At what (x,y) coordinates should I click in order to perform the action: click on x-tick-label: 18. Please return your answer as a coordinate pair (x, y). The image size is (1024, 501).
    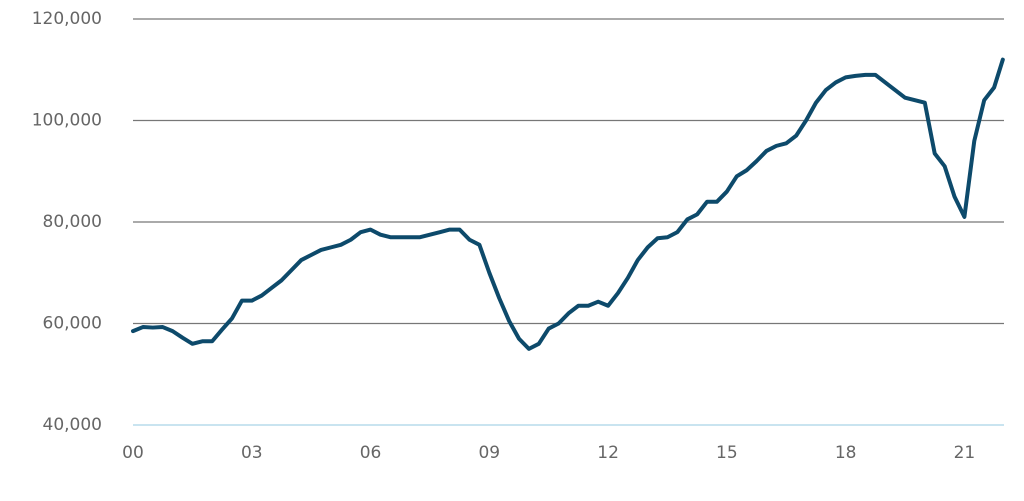
    Looking at the image, I should click on (846, 453).